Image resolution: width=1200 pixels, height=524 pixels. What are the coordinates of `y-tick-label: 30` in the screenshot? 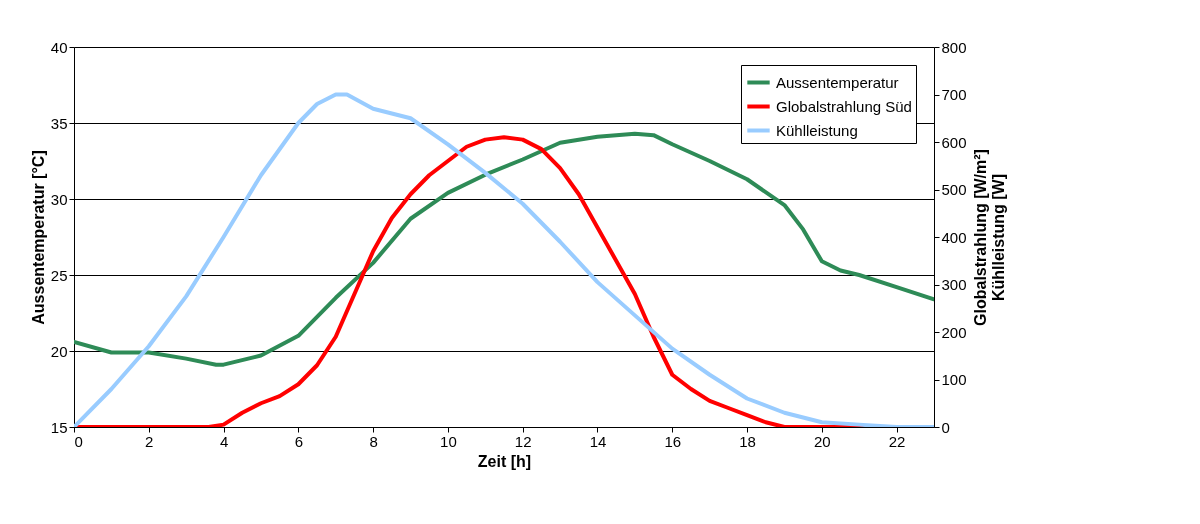 It's located at (59, 199).